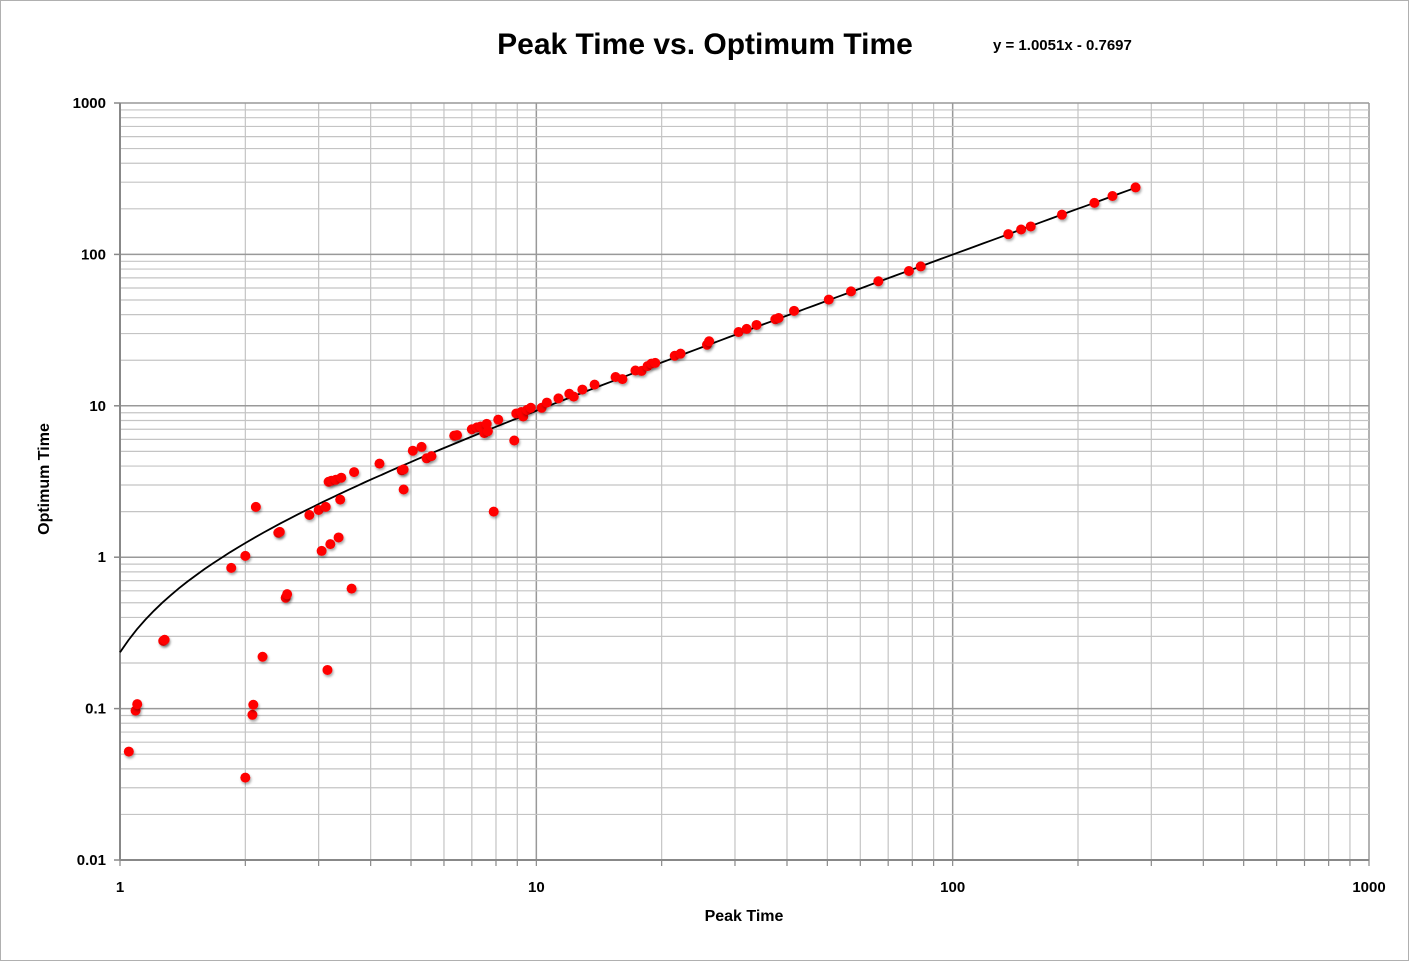 This screenshot has width=1409, height=961. I want to click on x-tick-label: 10, so click(536, 887).